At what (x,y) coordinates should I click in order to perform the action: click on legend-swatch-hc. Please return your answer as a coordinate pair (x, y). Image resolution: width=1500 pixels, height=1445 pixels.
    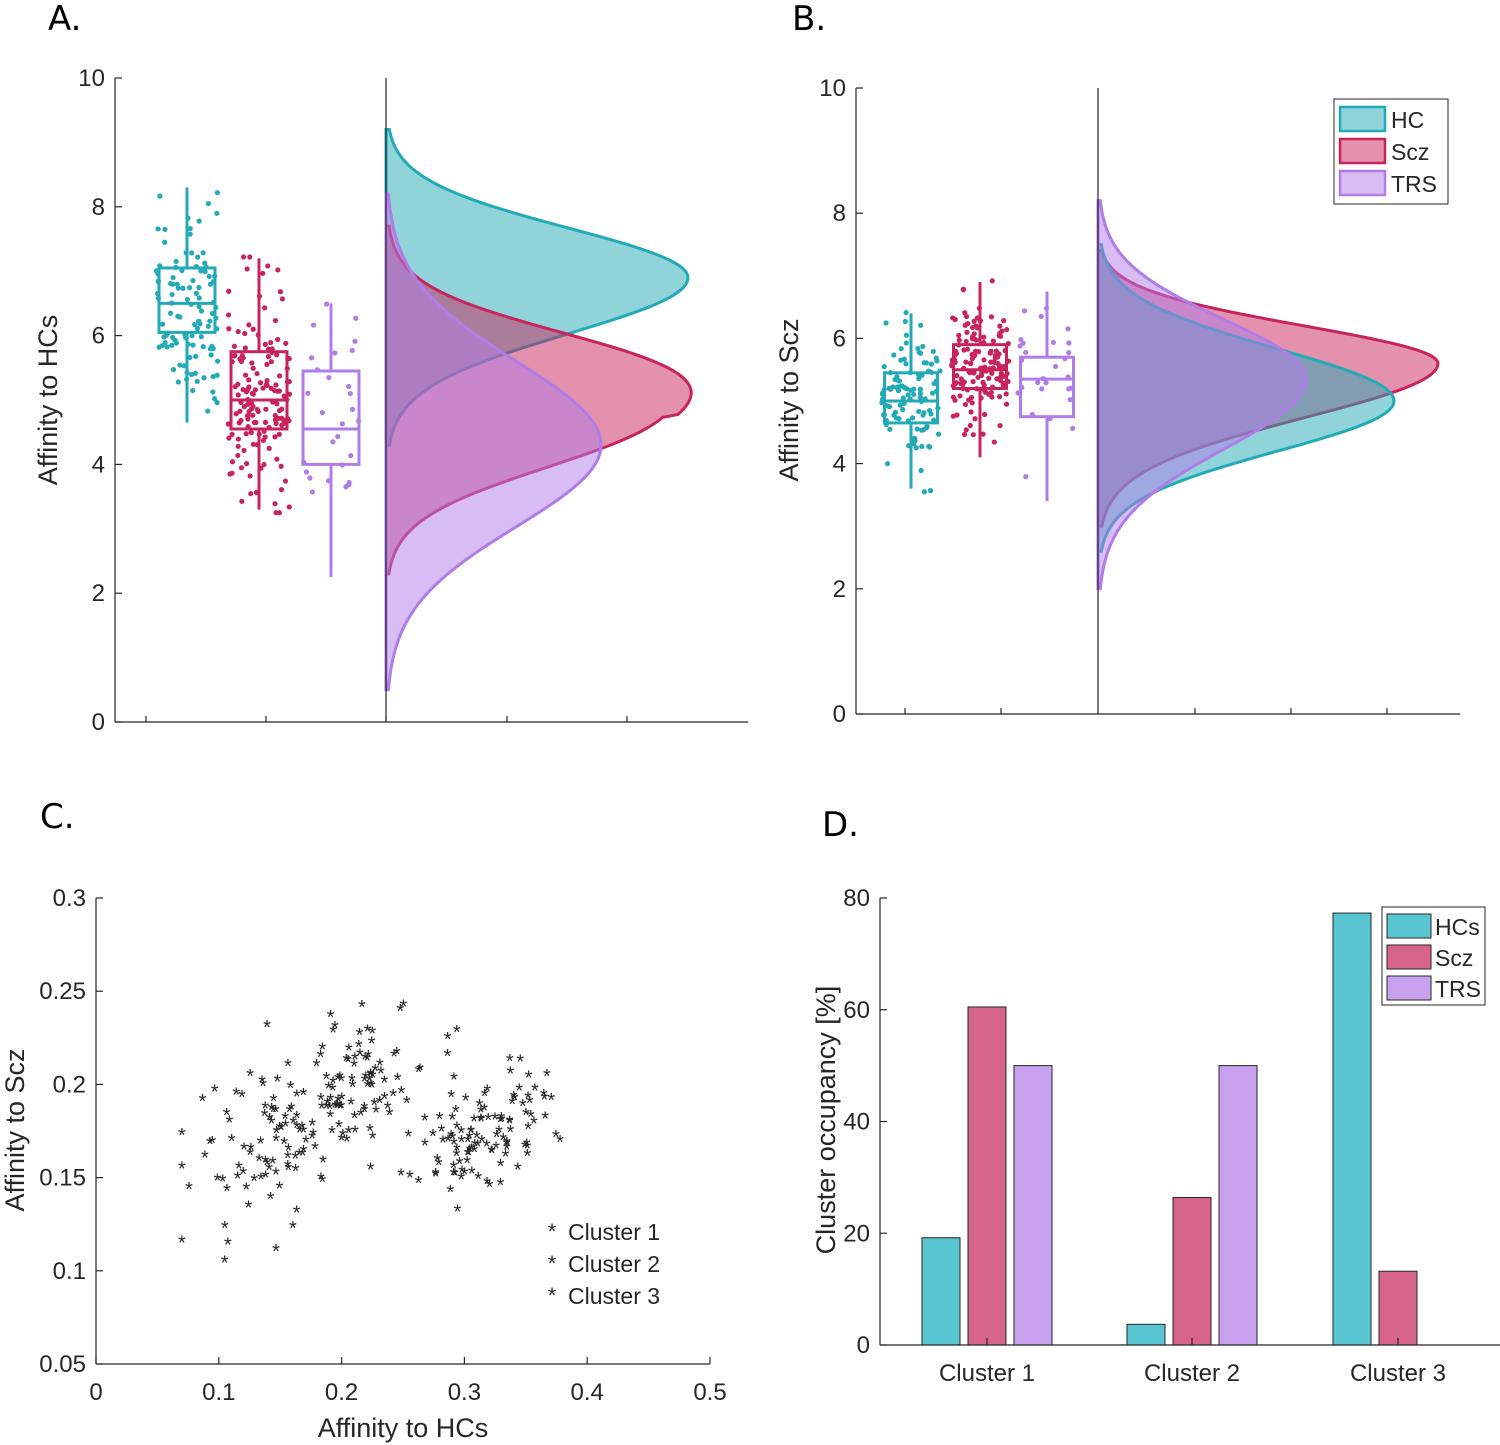
    Looking at the image, I should click on (1362, 119).